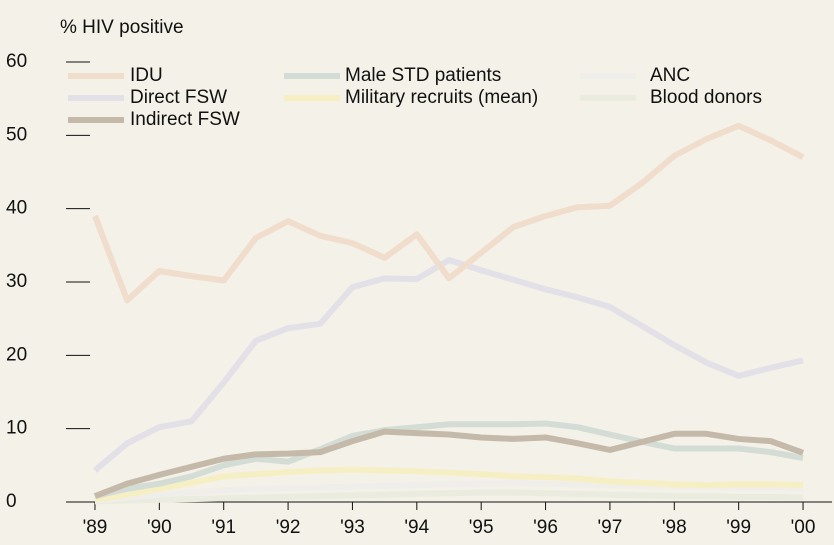  What do you see at coordinates (16, 281) in the screenshot?
I see `y-tick-label: 30` at bounding box center [16, 281].